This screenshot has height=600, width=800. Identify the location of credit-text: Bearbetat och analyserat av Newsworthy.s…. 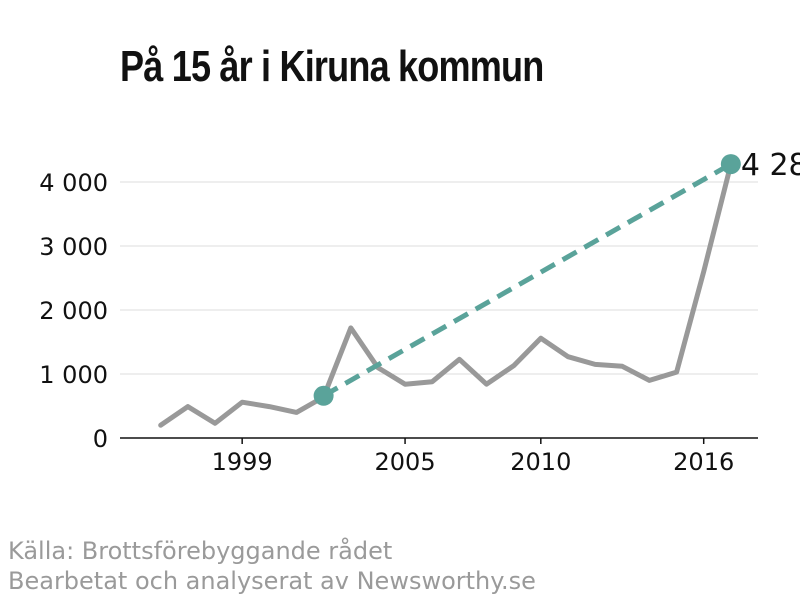
(272, 581).